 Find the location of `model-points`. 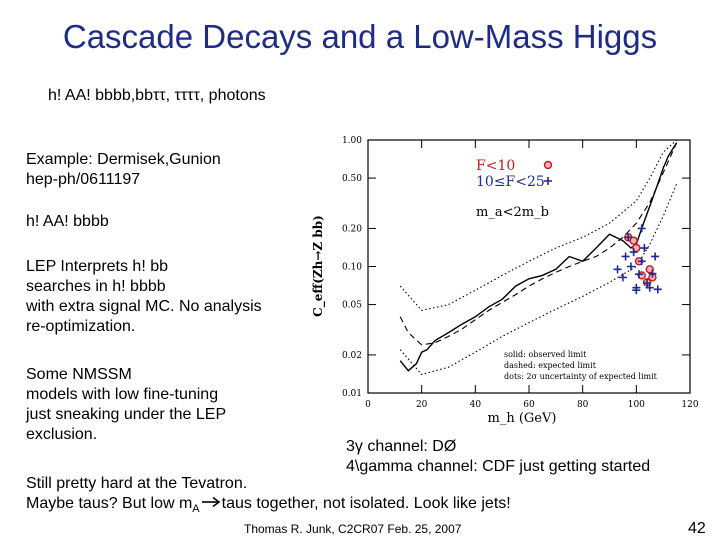

model-points is located at coordinates (637, 259).